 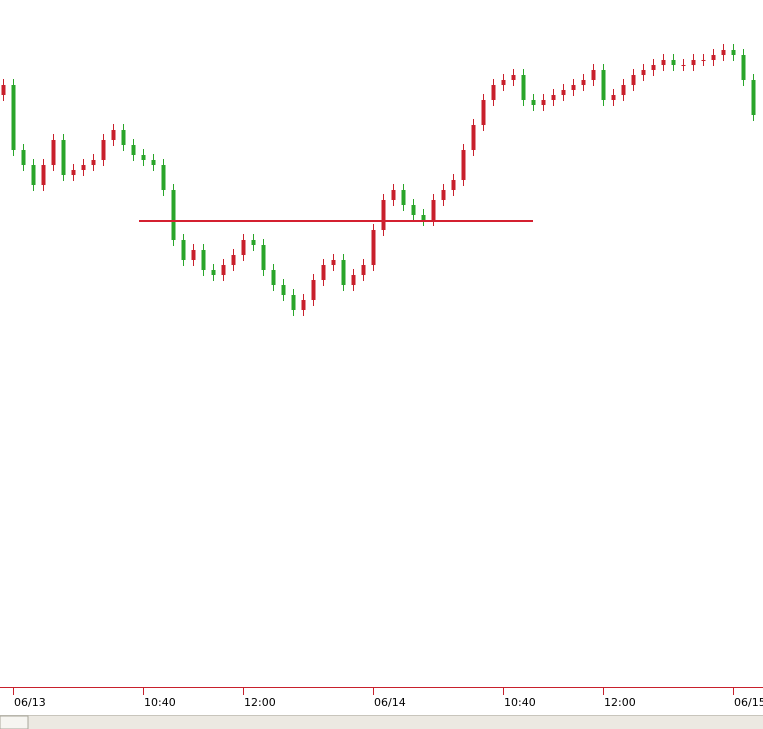 What do you see at coordinates (748, 702) in the screenshot?
I see `x-tick-label: 06/15` at bounding box center [748, 702].